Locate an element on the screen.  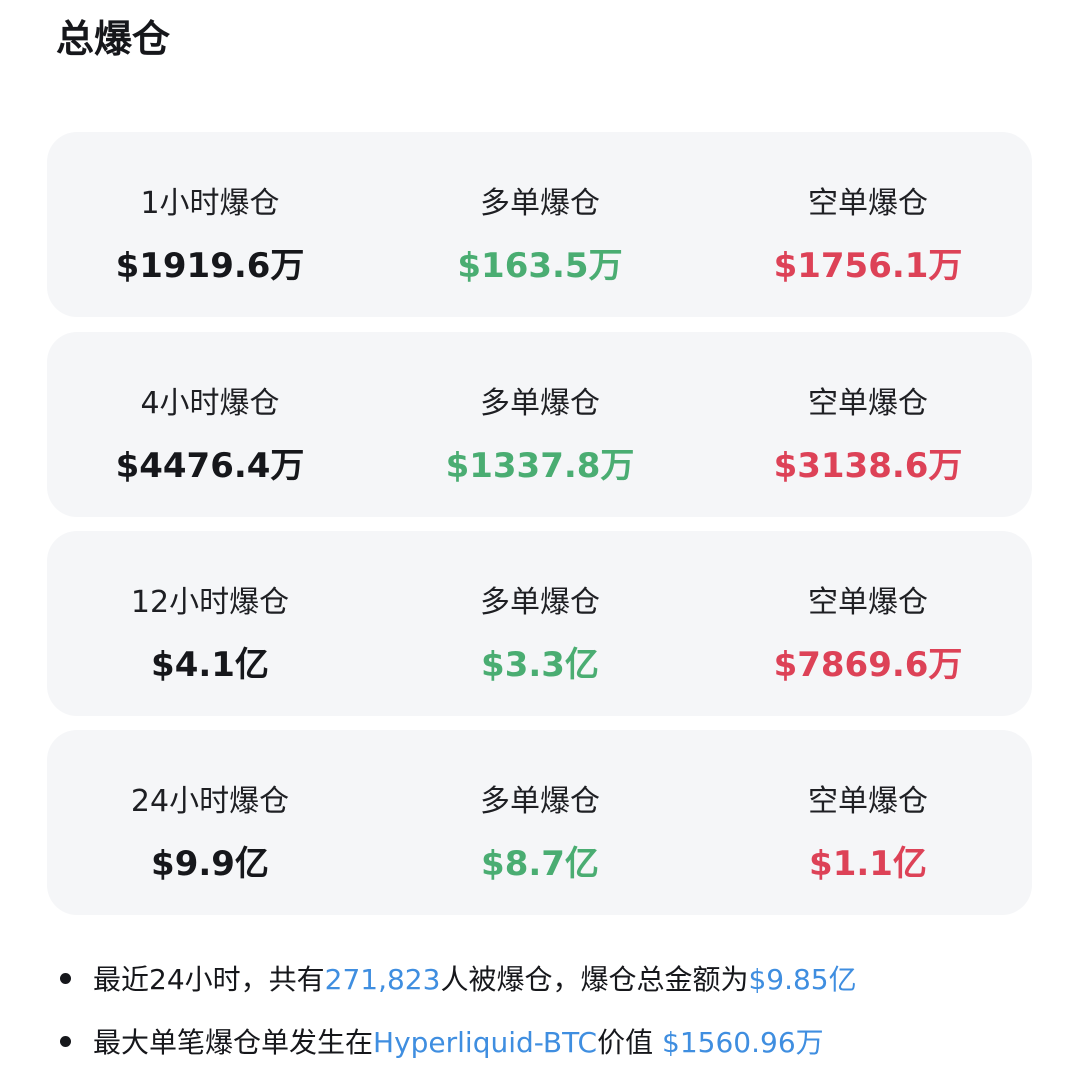
liquidated-count: 271,823 is located at coordinates (382, 979).